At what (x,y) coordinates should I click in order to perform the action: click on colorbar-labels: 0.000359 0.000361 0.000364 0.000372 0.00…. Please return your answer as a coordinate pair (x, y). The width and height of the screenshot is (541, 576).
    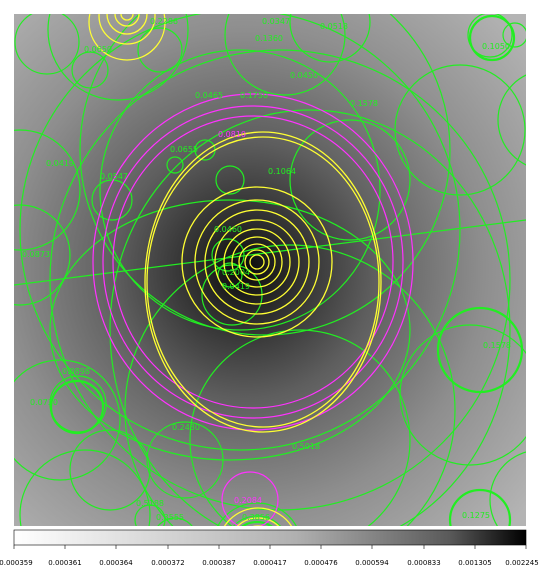
    Looking at the image, I should click on (269, 563).